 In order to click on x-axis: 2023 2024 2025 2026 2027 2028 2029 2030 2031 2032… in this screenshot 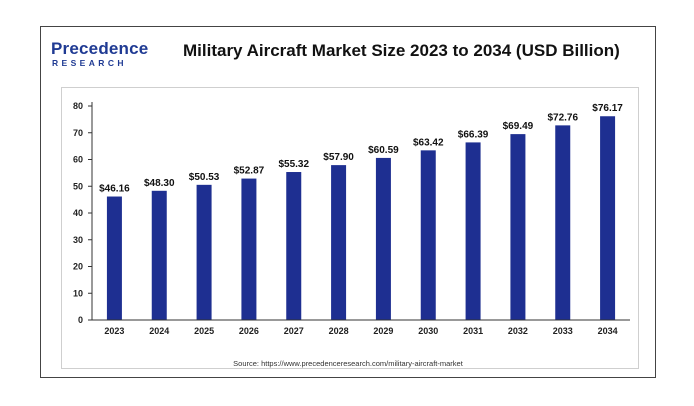, I will do `click(361, 327)`.